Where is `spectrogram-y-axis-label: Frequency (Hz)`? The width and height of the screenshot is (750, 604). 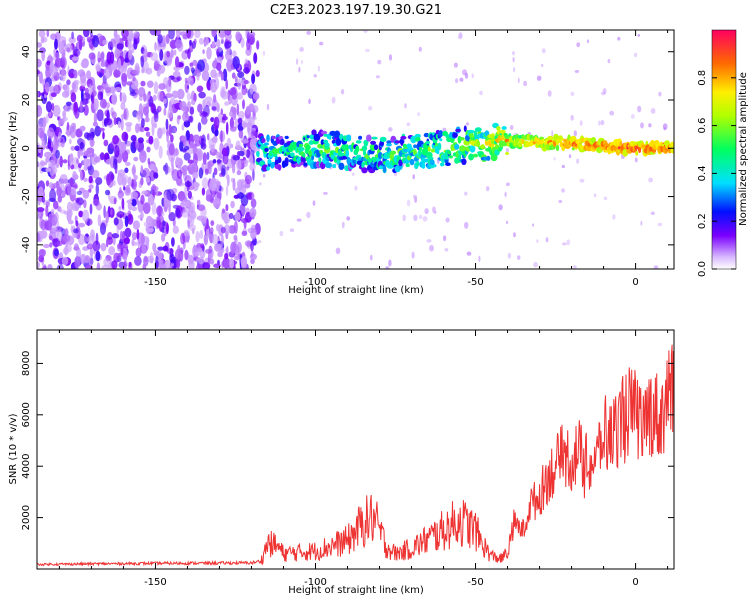 spectrogram-y-axis-label: Frequency (Hz) is located at coordinates (13, 149).